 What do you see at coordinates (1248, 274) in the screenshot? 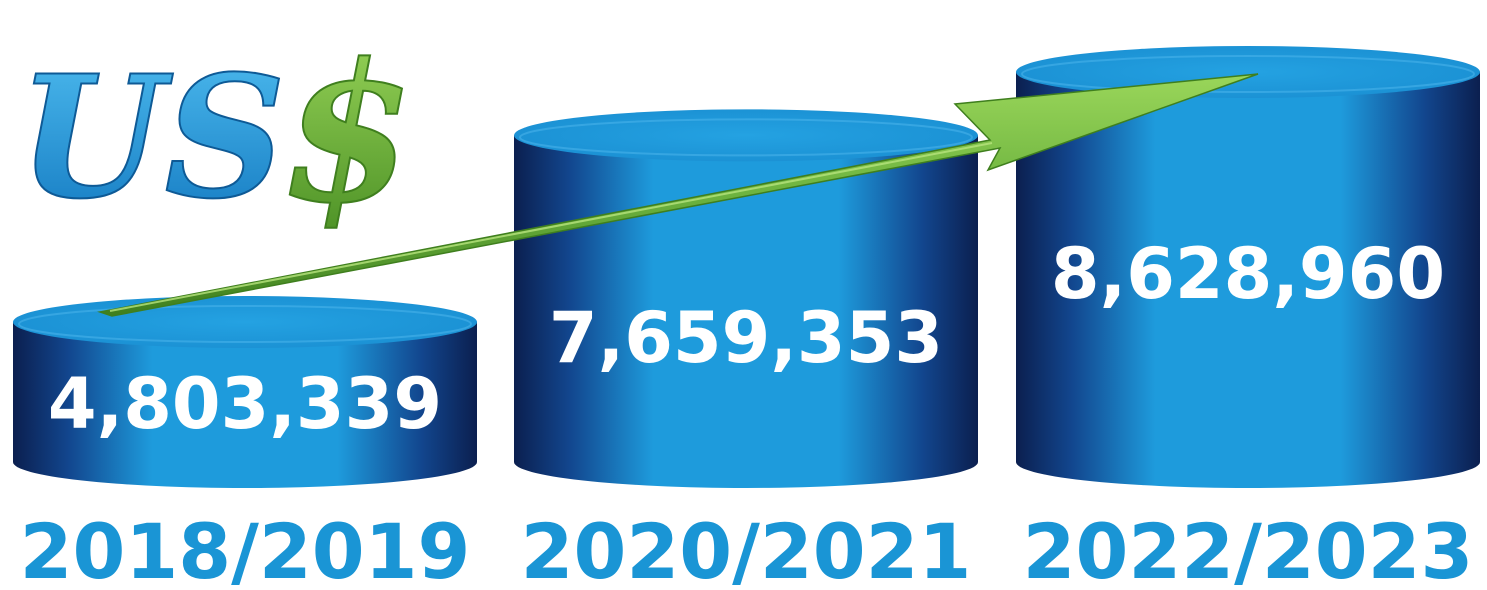
I see `value-label: 8,628,960` at bounding box center [1248, 274].